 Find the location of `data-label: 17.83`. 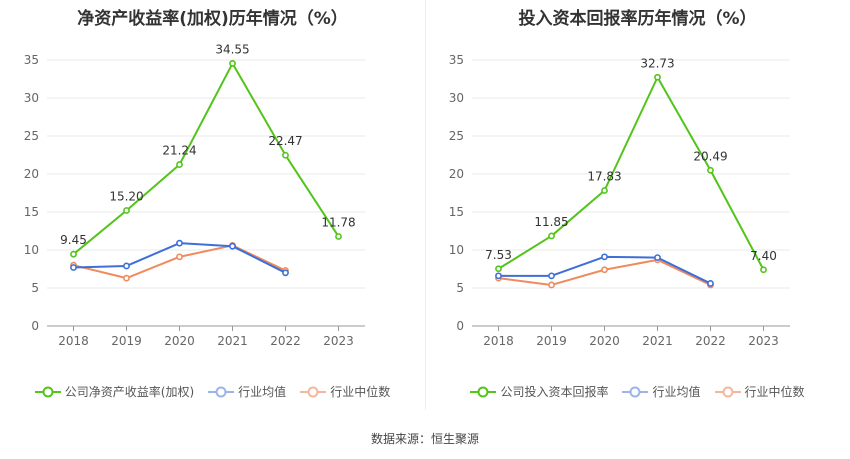

data-label: 17.83 is located at coordinates (604, 176).